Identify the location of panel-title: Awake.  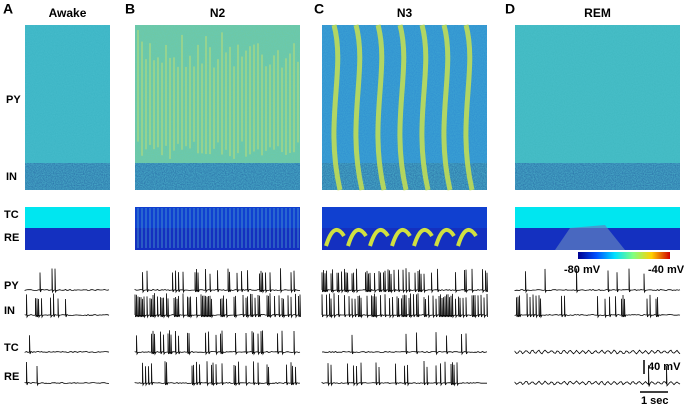
(68, 13).